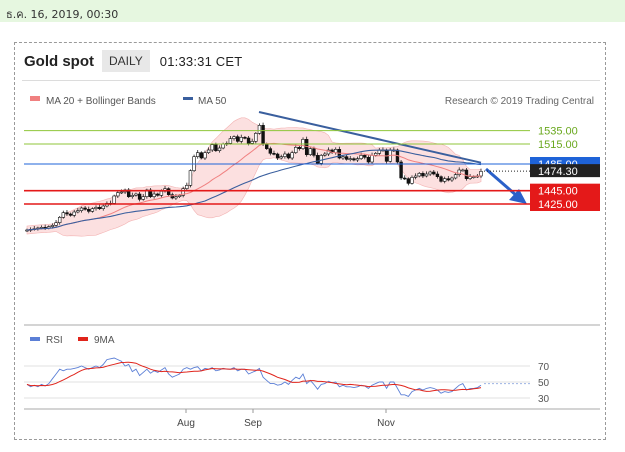 Image resolution: width=625 pixels, height=452 pixels. I want to click on chart-header: Gold spot DAILY 01:33:31 CET, so click(133, 61).